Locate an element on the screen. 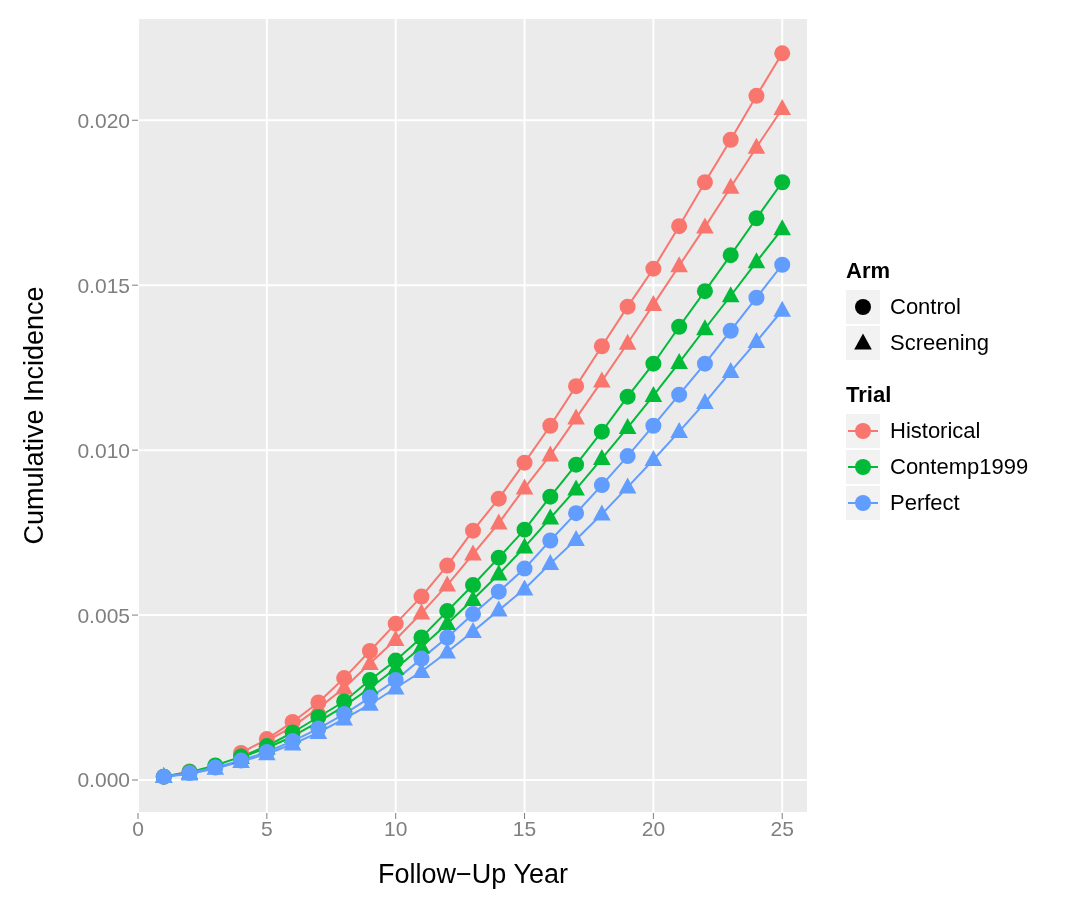 The image size is (1065, 911). text: Screening is located at coordinates (940, 343).